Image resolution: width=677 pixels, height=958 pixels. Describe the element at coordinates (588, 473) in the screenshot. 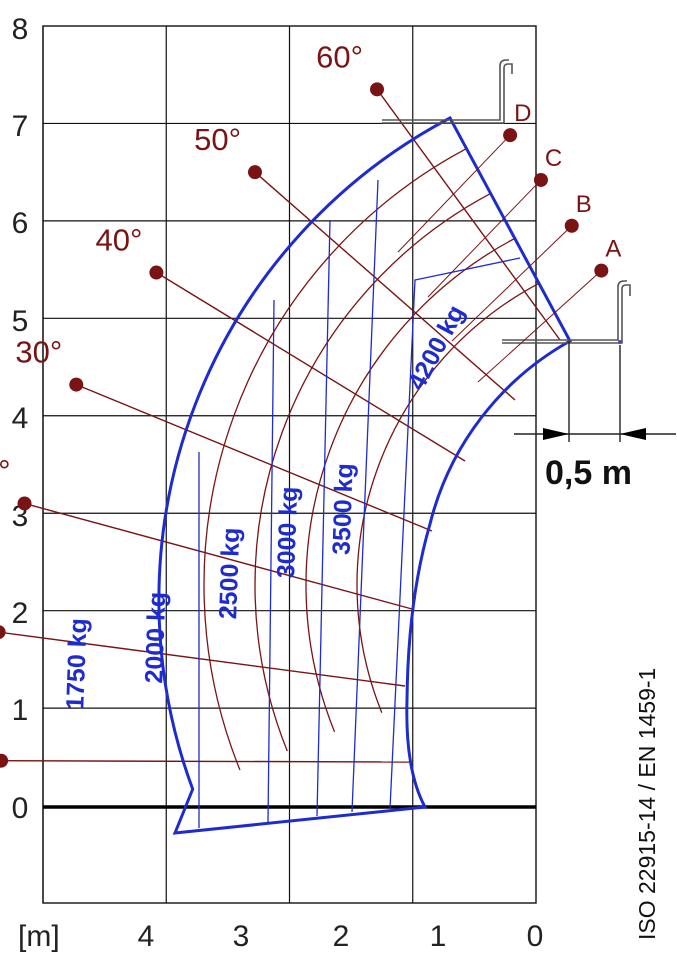

I see `dimension-label: 0,5 m` at that location.